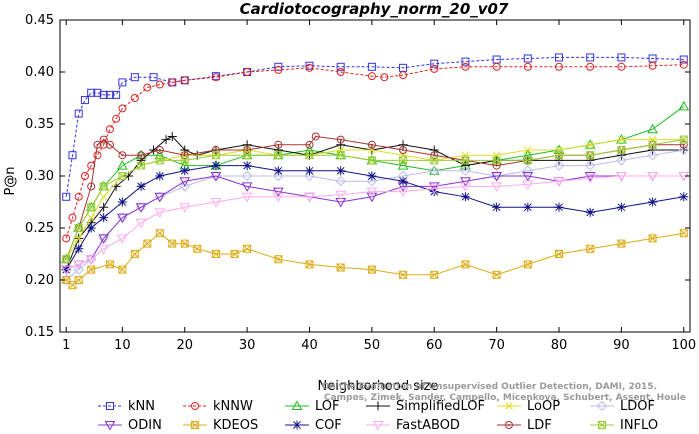 The width and height of the screenshot is (699, 434). Describe the element at coordinates (110, 406) in the screenshot. I see `legend-marker-knn` at that location.